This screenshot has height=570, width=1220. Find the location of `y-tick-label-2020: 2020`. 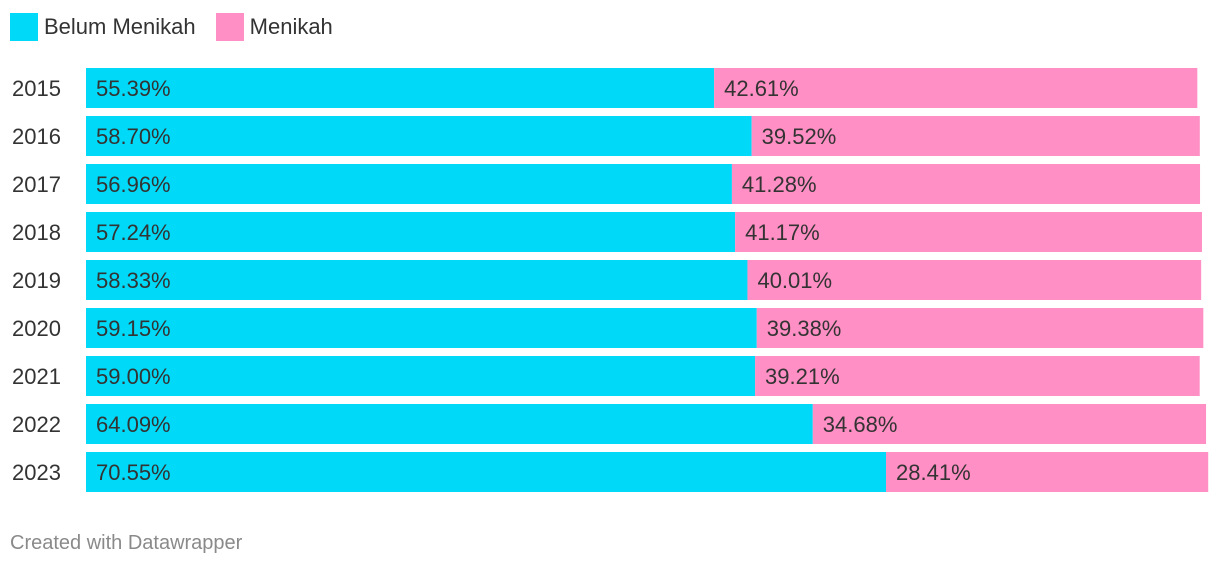

y-tick-label-2020: 2020 is located at coordinates (36, 328).